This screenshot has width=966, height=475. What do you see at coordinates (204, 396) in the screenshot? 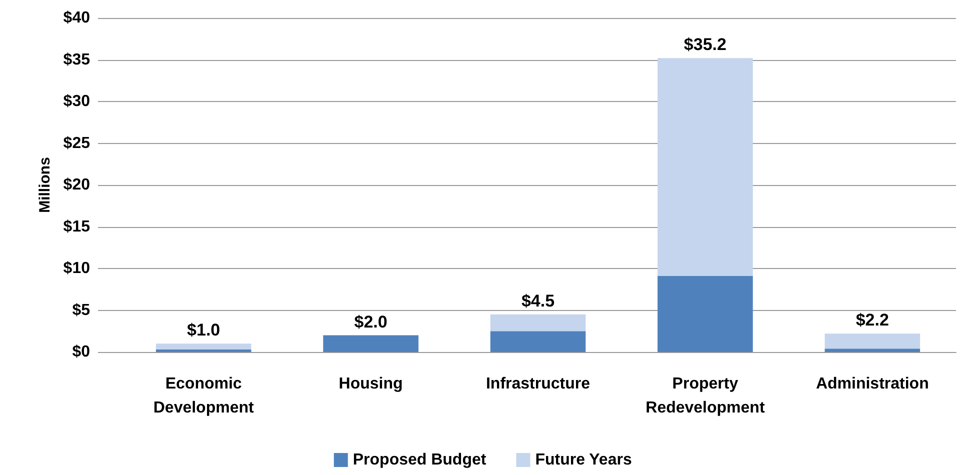
I see `x-tick-label: Economic Development` at bounding box center [204, 396].